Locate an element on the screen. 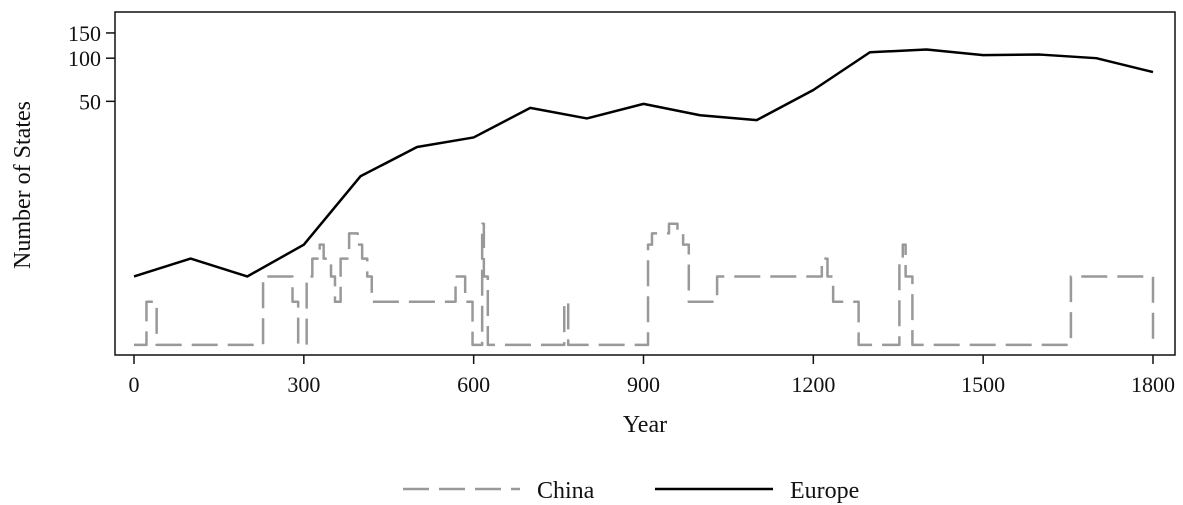  x-tick-label: 1500 is located at coordinates (983, 384).